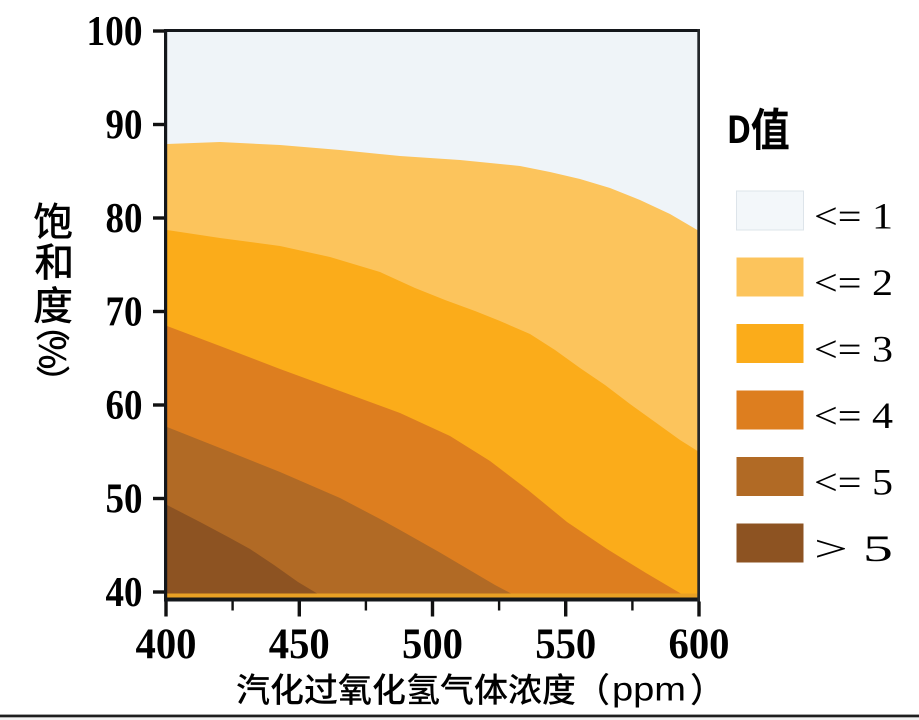 This screenshot has width=919, height=720. I want to click on svg-text: <= 2, so click(853, 283).